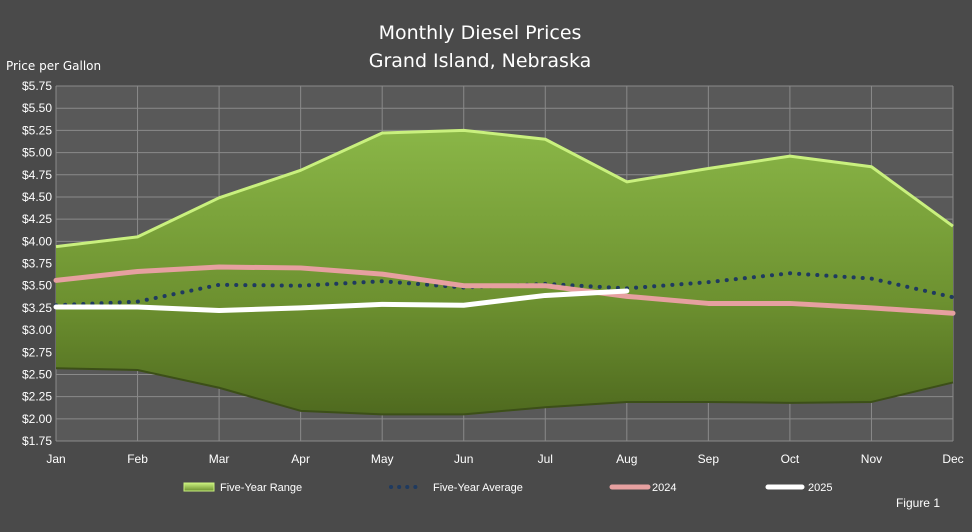 The width and height of the screenshot is (972, 532). Describe the element at coordinates (37, 175) in the screenshot. I see `y-tick-label: $4.75` at that location.